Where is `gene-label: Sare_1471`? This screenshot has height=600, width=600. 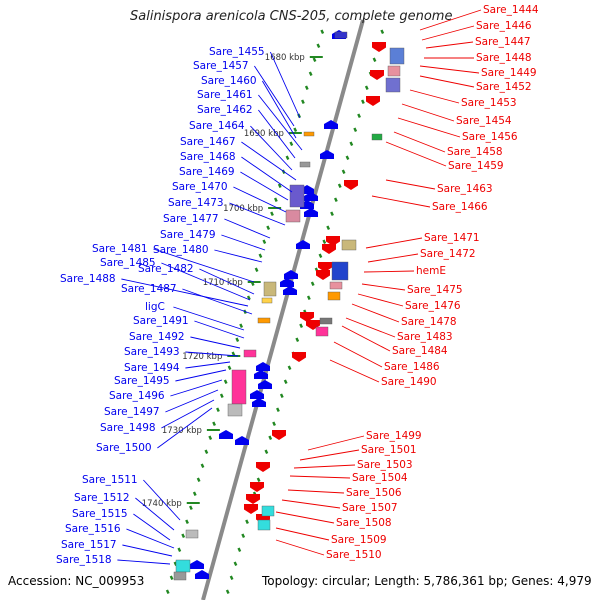
gene-label: Sare_1471 is located at coordinates (452, 238).